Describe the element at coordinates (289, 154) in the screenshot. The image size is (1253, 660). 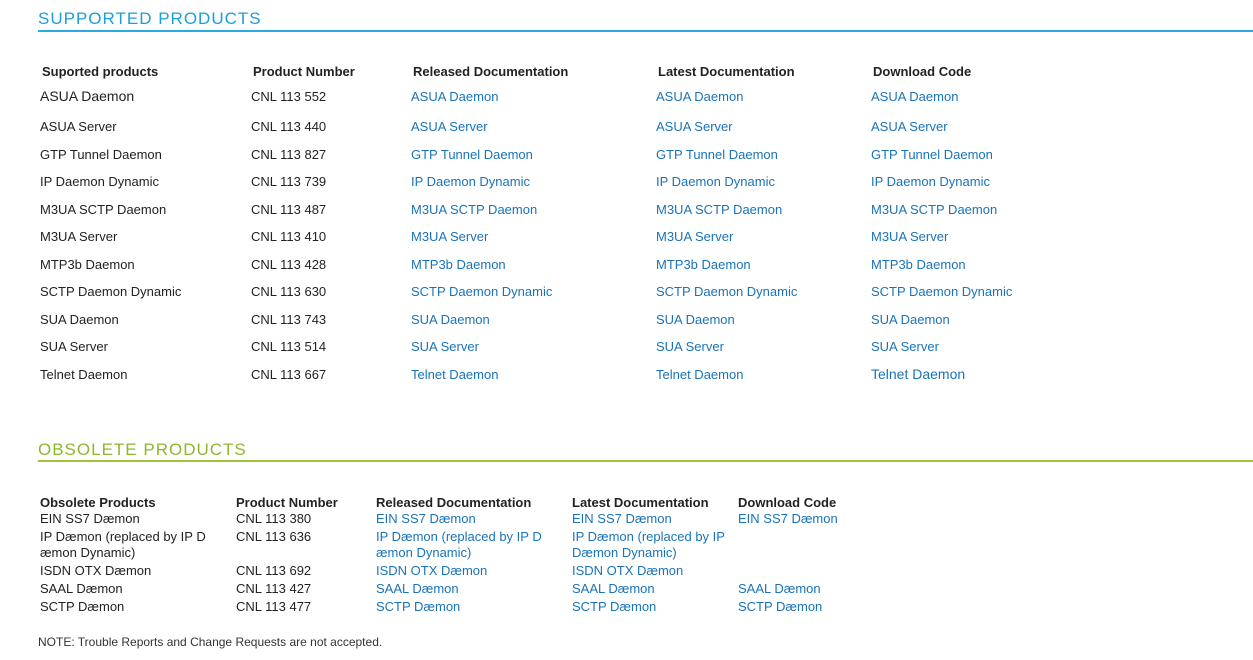
I see `product-number-cell: CNL 113 827` at that location.